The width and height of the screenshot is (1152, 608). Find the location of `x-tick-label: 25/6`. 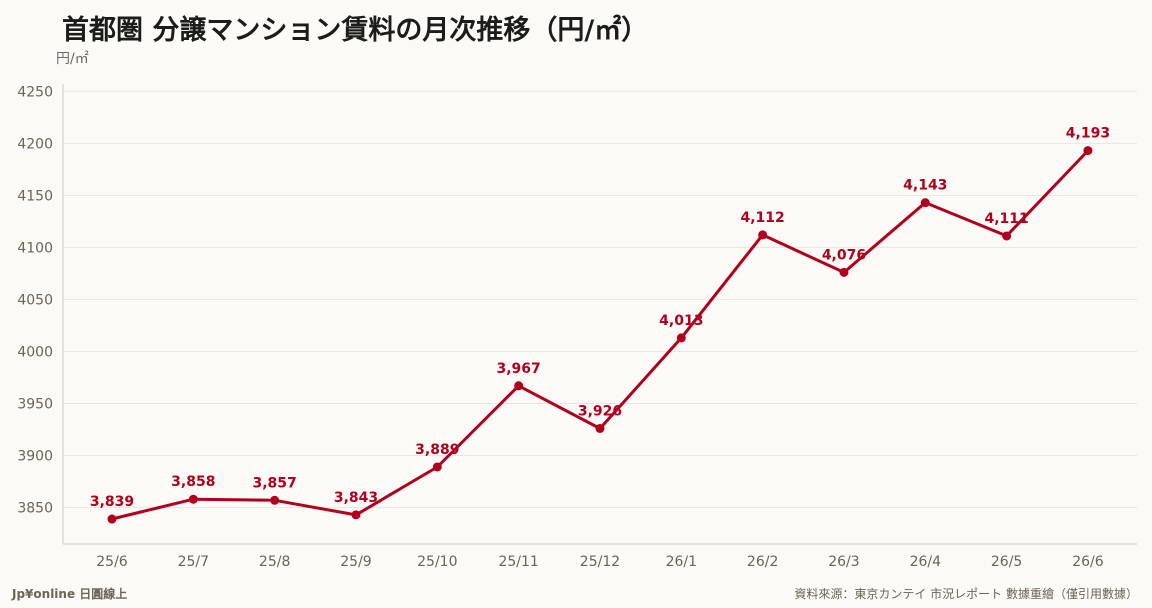

x-tick-label: 25/6 is located at coordinates (112, 562).